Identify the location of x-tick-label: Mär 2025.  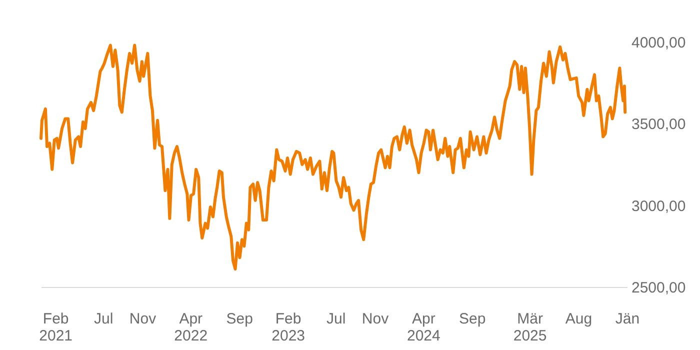
(530, 327).